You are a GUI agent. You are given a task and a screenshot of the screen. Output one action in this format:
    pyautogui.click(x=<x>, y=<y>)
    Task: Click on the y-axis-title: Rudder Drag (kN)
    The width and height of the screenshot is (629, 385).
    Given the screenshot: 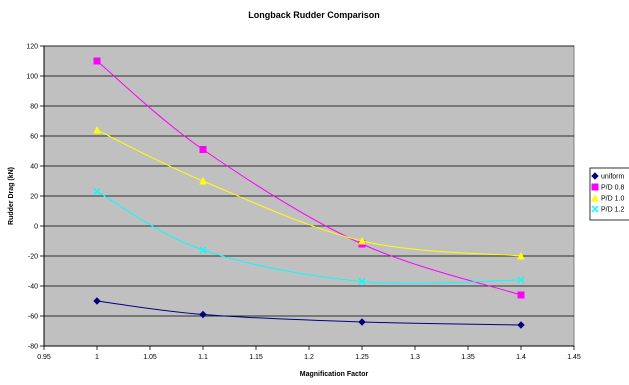 What is the action you would take?
    pyautogui.click(x=11, y=196)
    